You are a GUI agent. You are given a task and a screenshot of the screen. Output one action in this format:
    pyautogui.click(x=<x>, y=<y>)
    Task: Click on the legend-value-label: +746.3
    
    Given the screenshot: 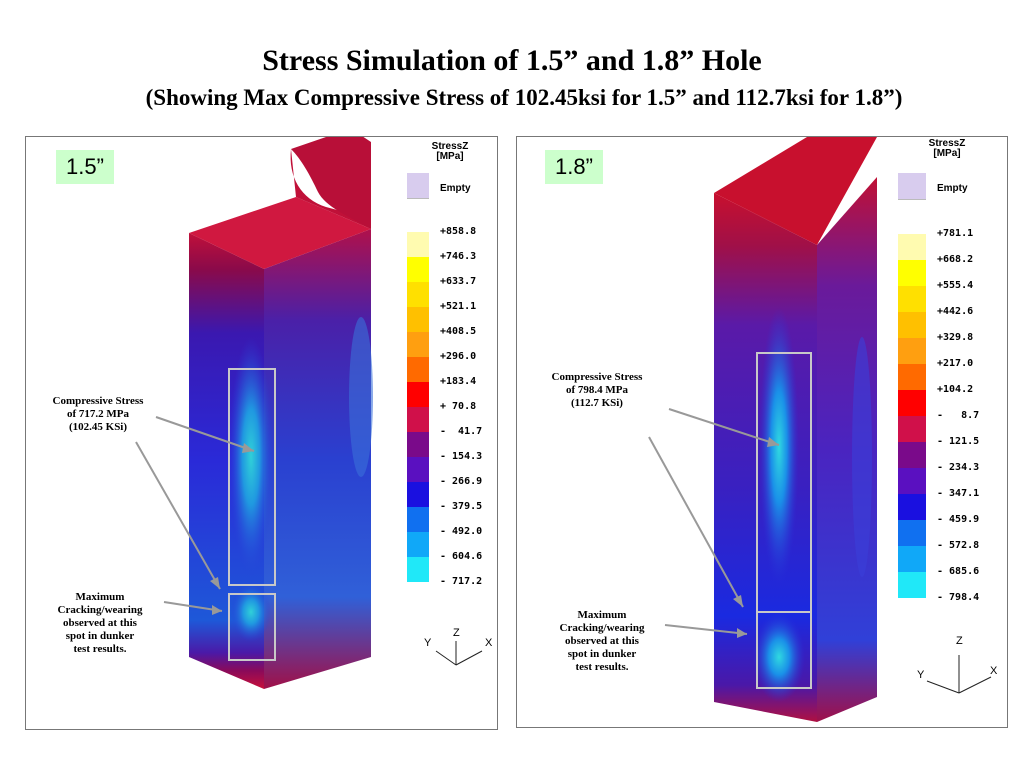 What is the action you would take?
    pyautogui.click(x=458, y=256)
    